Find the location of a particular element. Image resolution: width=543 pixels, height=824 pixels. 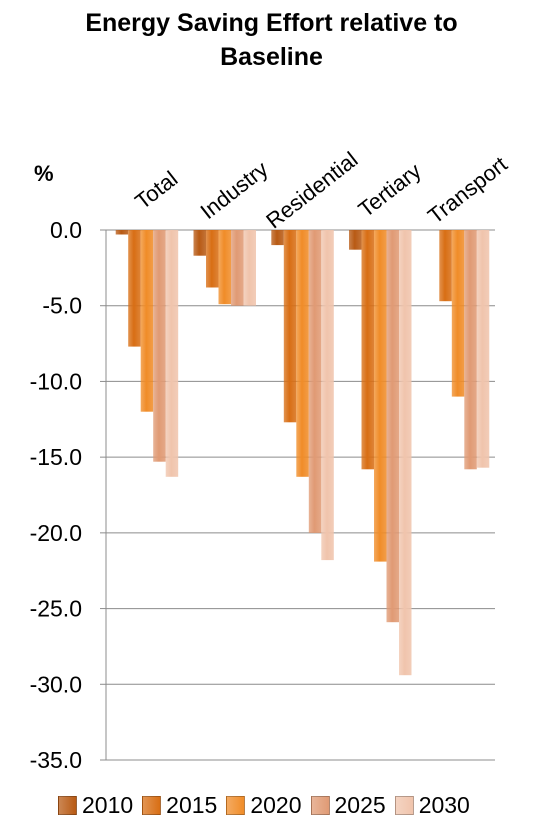

legend-label: 2010 is located at coordinates (108, 805).